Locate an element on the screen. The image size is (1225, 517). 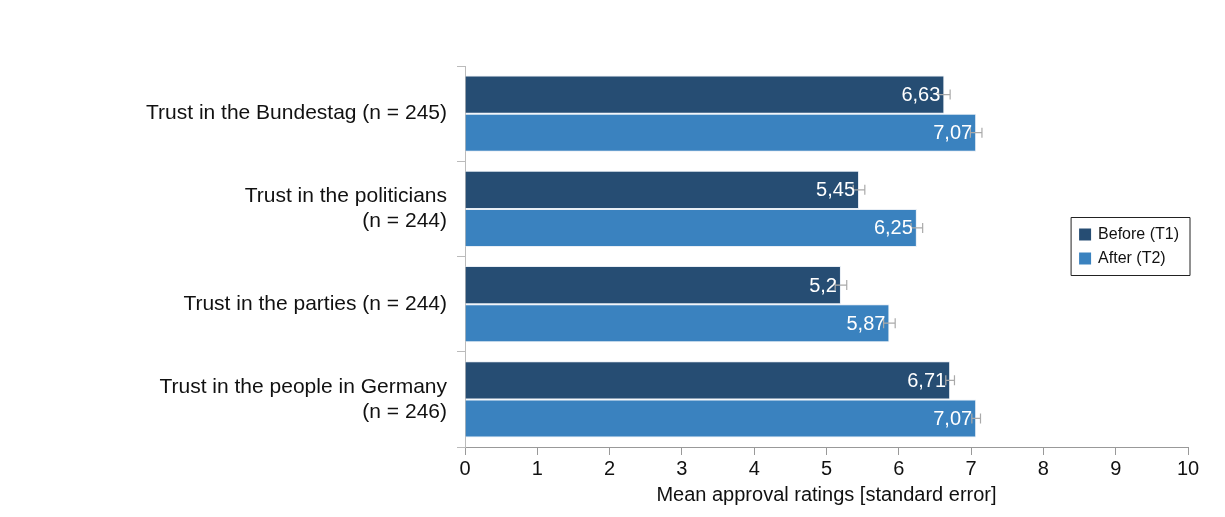
x-axis-title: Mean approval ratings [standard error] is located at coordinates (826, 493).